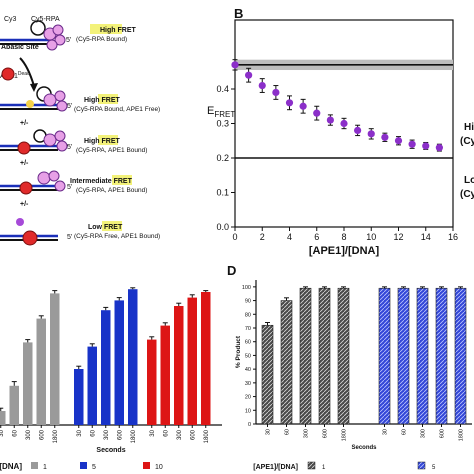 Image resolution: width=474 pixels, height=474 pixels. I want to click on x-tick-label: 16, so click(453, 237).